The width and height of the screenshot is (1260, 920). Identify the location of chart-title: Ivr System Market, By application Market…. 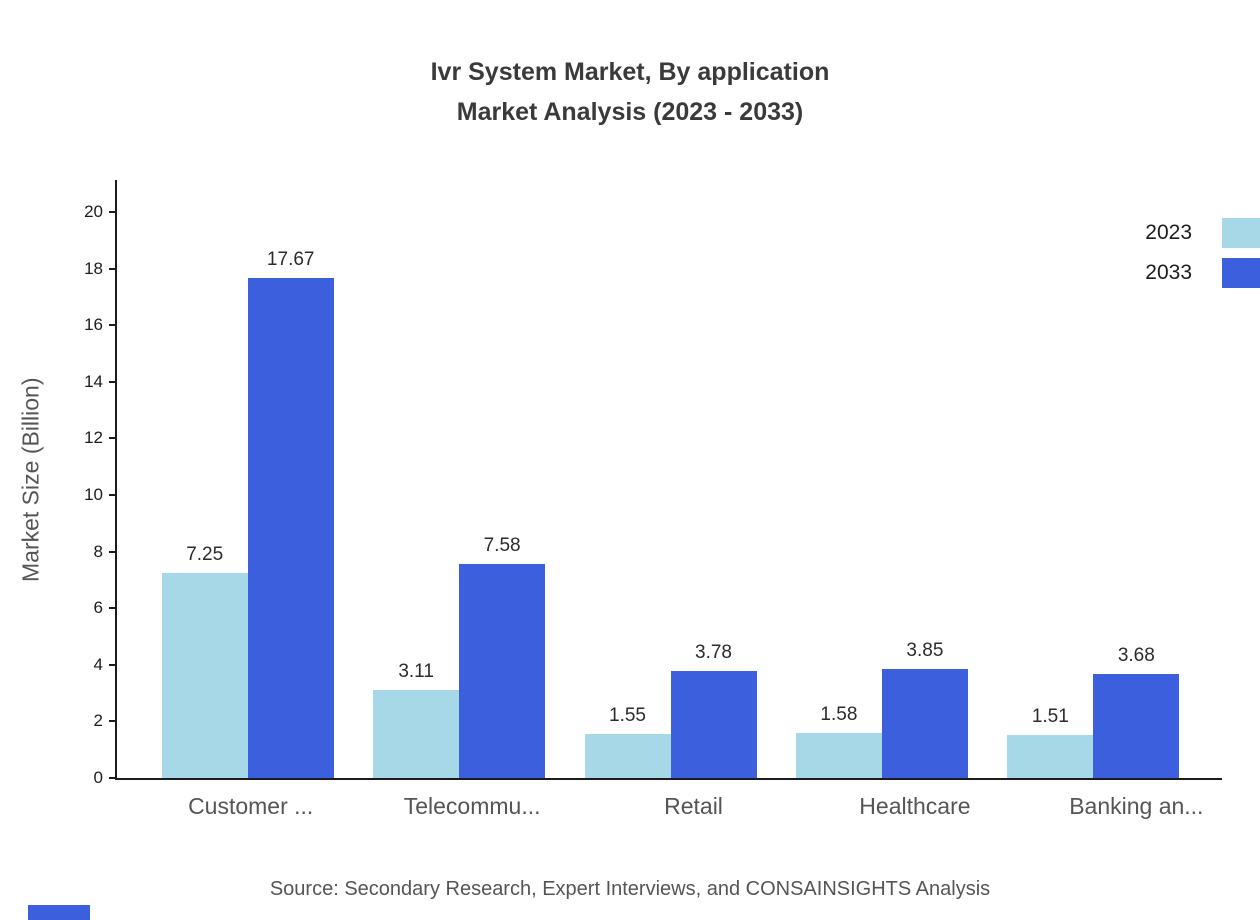
(630, 92).